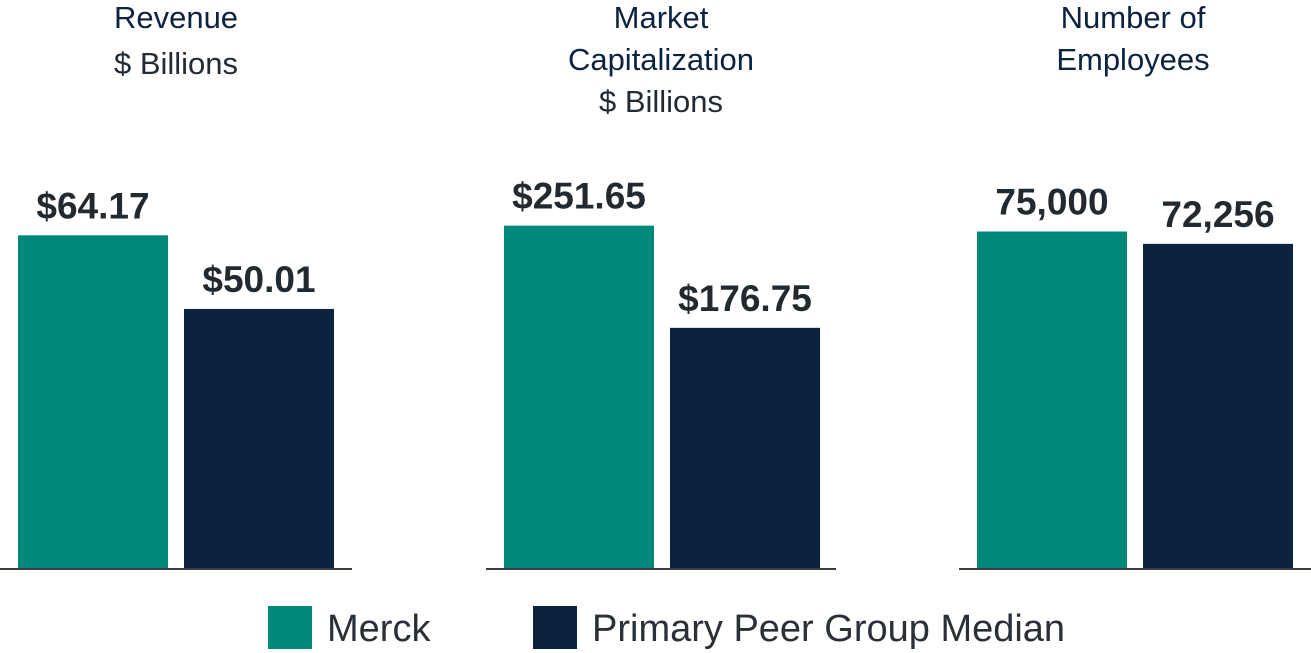 The width and height of the screenshot is (1311, 653). I want to click on value-label-merck: $64.17, so click(92, 205).